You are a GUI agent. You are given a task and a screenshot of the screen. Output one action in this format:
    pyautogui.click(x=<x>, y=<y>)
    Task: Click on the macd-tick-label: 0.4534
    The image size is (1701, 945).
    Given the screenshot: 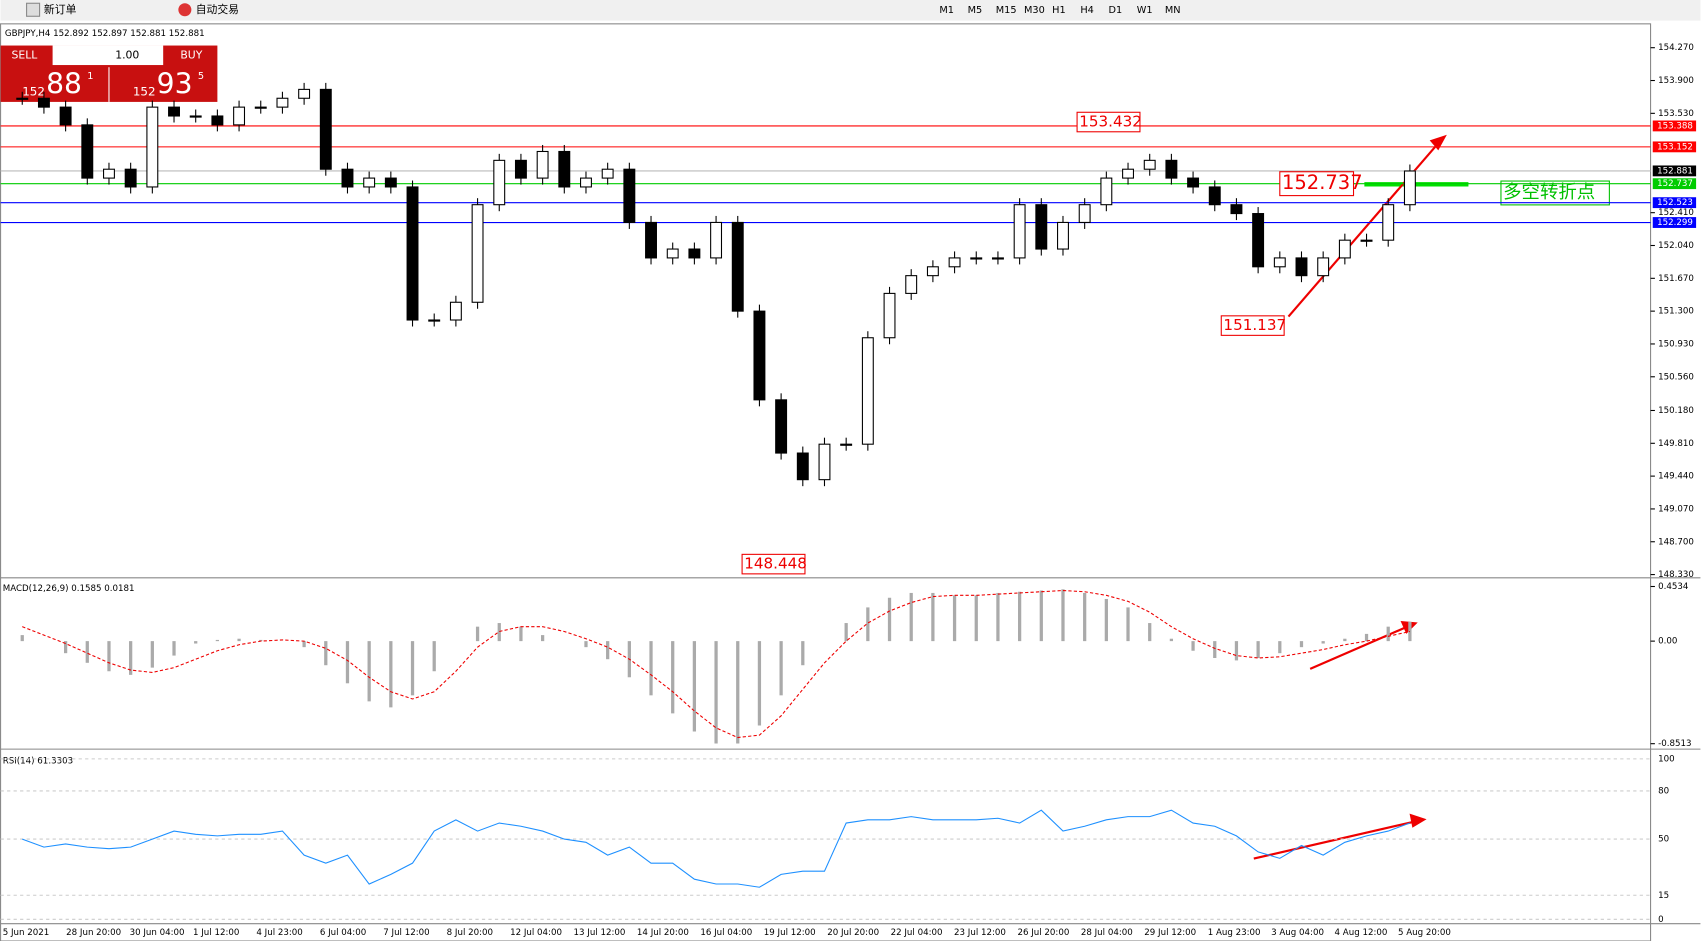 What is the action you would take?
    pyautogui.click(x=1673, y=587)
    